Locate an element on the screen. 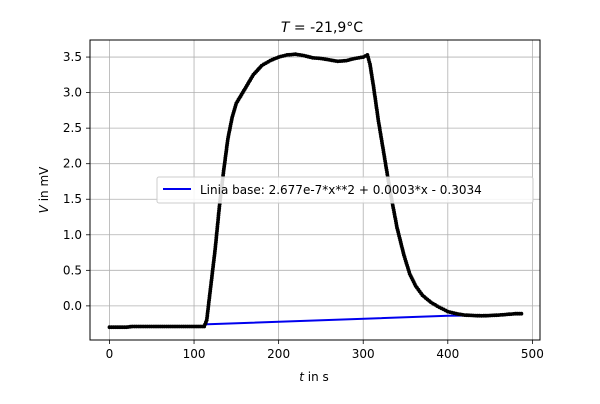 The image size is (600, 404). y-axis-label: V in mV is located at coordinates (44, 189).